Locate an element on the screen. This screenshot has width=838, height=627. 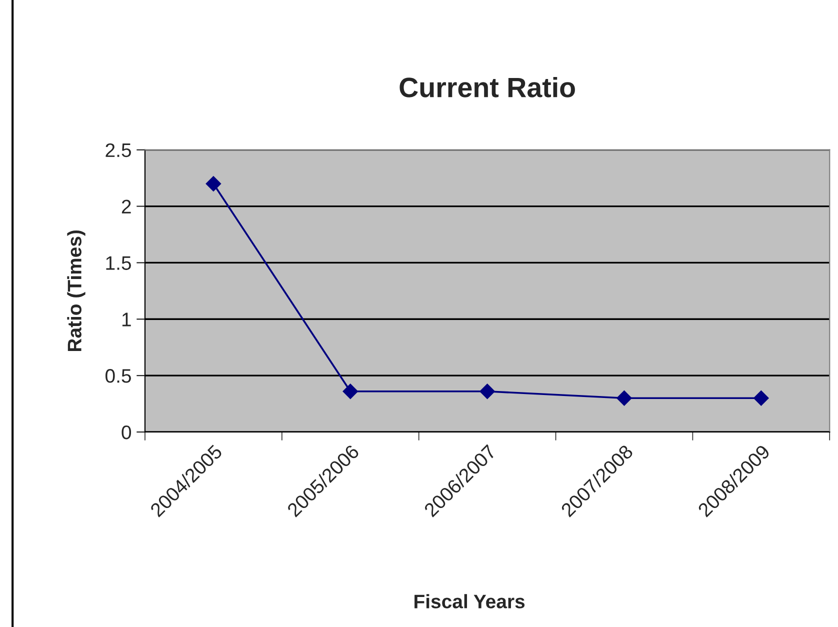
x-axis-title: Fiscal Years is located at coordinates (469, 601).